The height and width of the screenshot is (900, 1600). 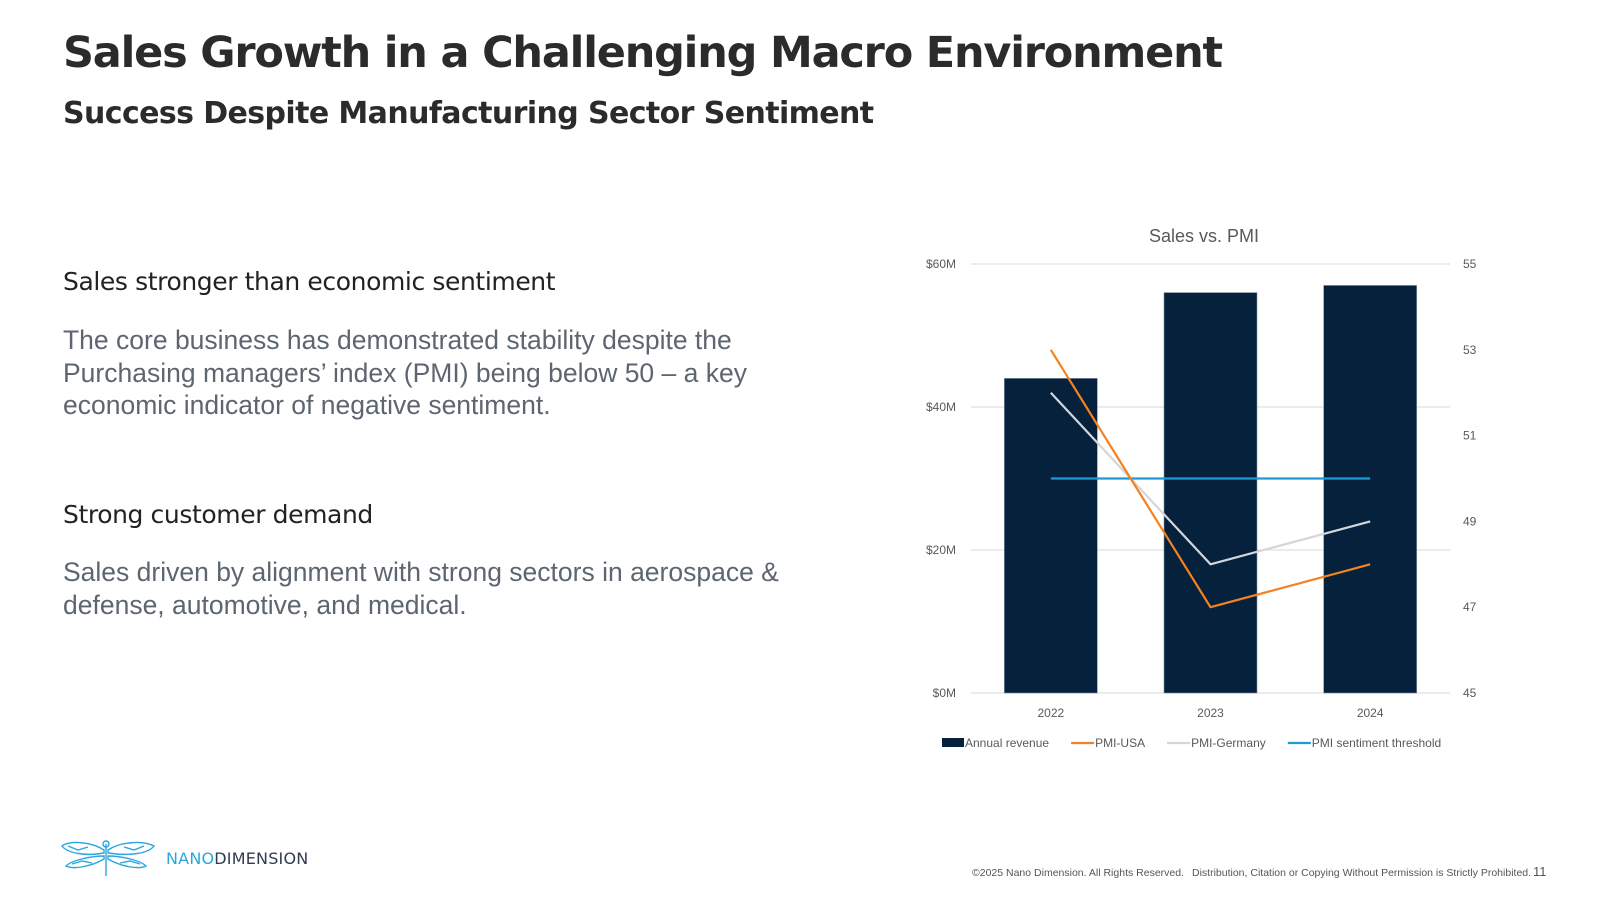 I want to click on revenue-bar-2022, so click(x=1051, y=536).